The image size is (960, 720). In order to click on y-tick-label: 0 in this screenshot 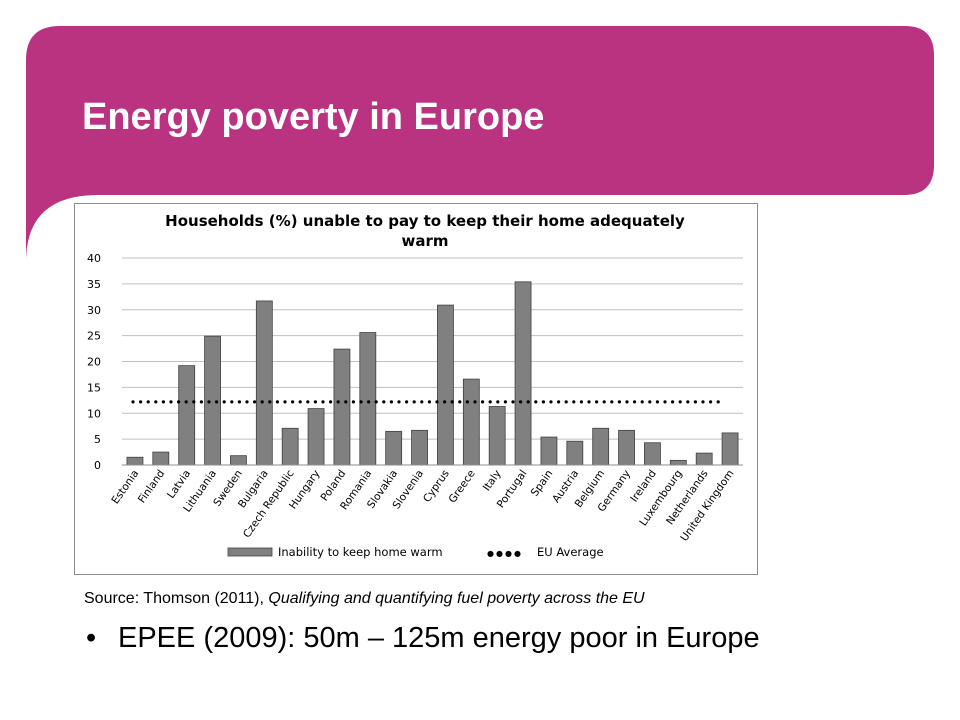, I will do `click(97, 465)`.